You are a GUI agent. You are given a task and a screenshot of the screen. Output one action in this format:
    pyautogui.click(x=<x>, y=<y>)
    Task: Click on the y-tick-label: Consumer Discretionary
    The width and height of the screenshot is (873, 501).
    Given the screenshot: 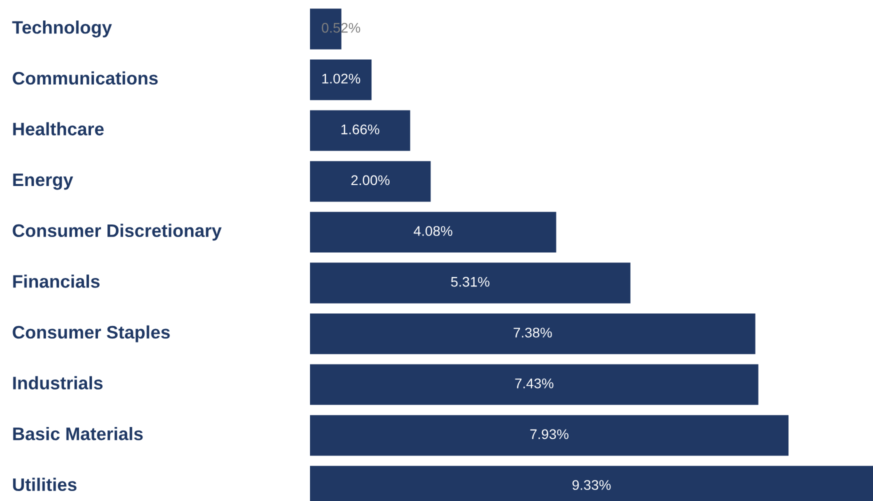 What is the action you would take?
    pyautogui.click(x=117, y=232)
    